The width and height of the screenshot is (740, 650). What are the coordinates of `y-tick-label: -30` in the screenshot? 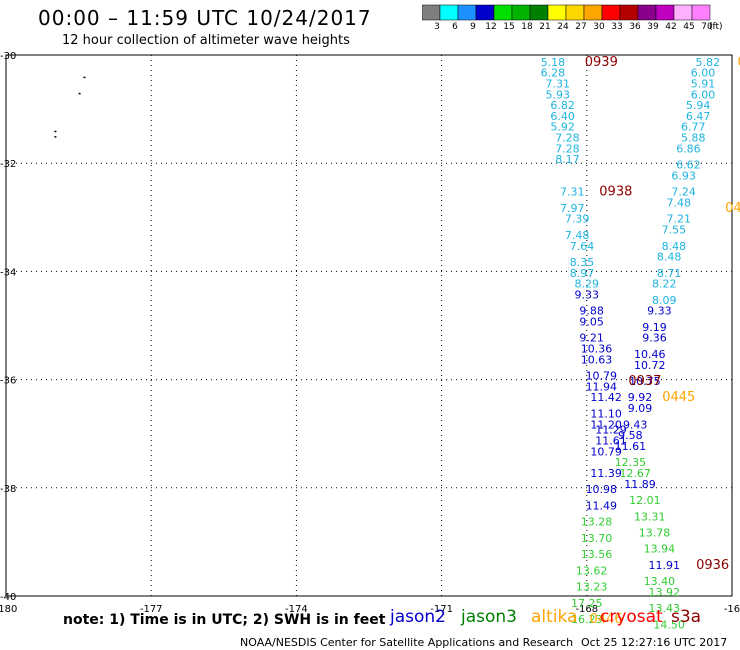 It's located at (8, 56).